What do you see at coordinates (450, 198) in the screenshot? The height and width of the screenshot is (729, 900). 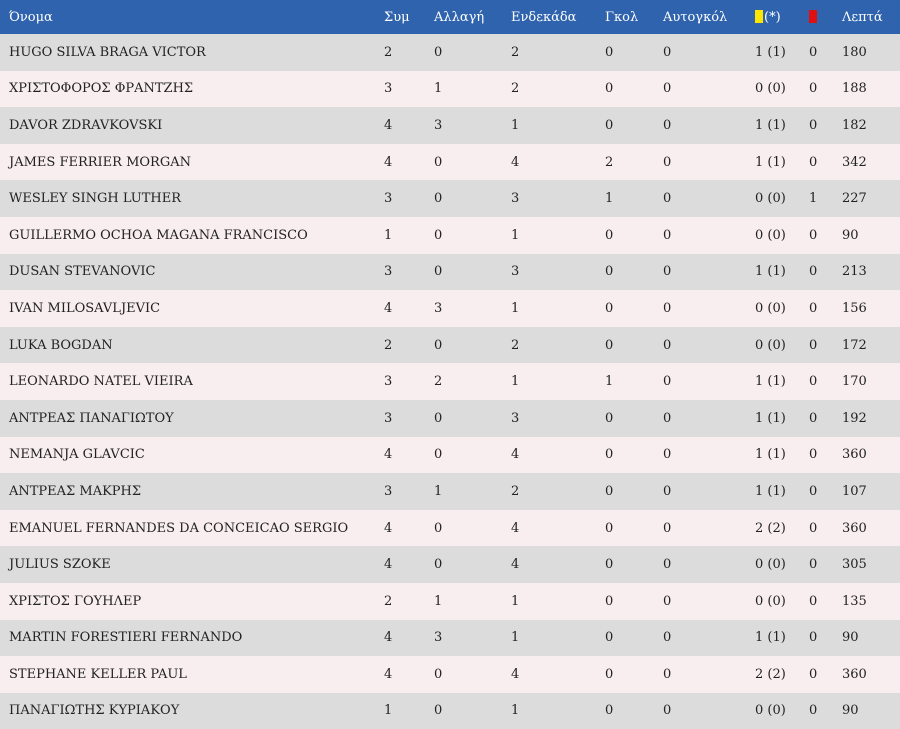 I see `table-row: WESLEY SINGH LUTHER 3 0 3 1 0 0 (0) 1 227` at bounding box center [450, 198].